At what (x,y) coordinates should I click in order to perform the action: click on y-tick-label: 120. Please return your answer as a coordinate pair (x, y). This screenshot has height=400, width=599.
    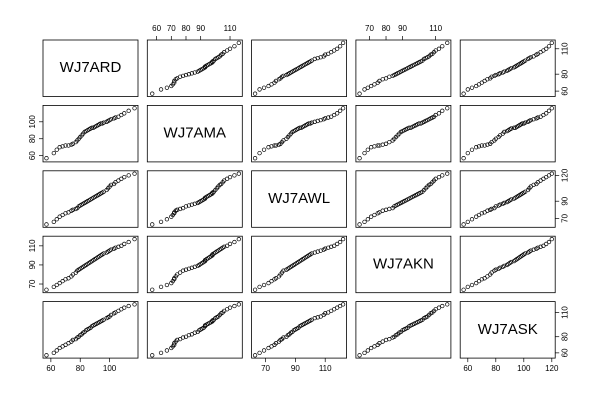
    Looking at the image, I should click on (564, 175).